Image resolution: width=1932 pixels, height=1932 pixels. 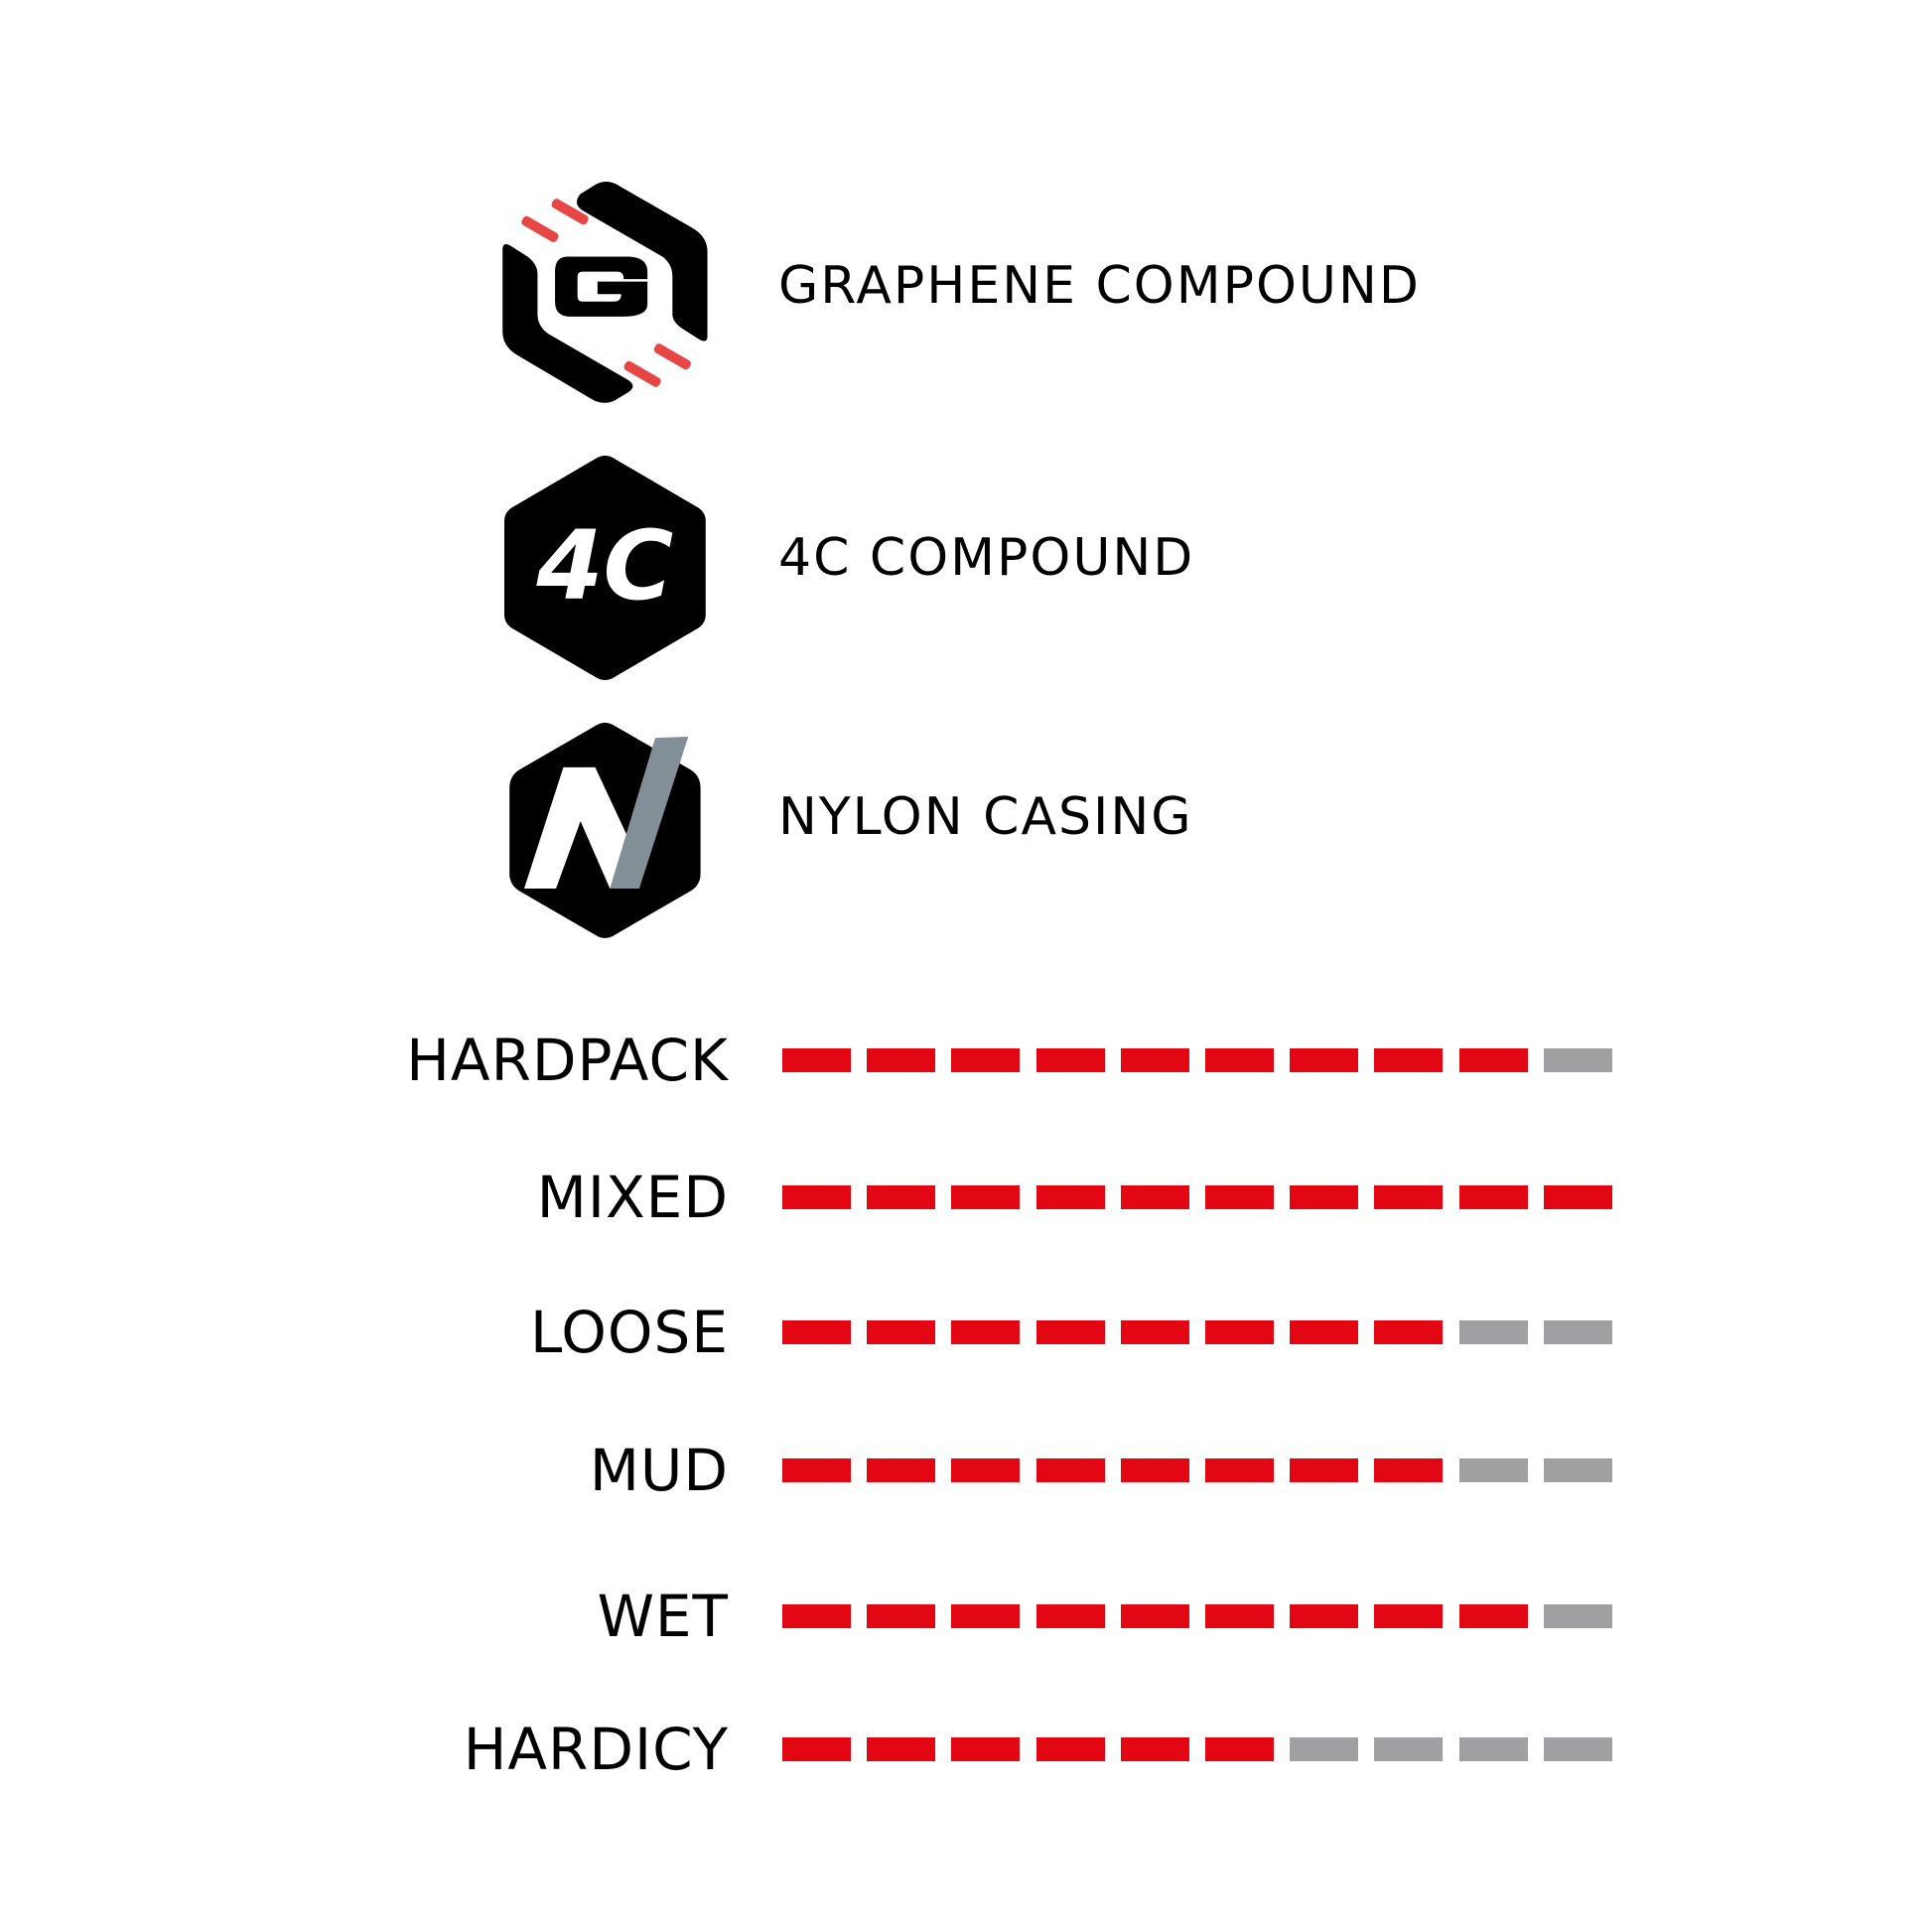 I want to click on nylon-logo-icon, so click(x=605, y=830).